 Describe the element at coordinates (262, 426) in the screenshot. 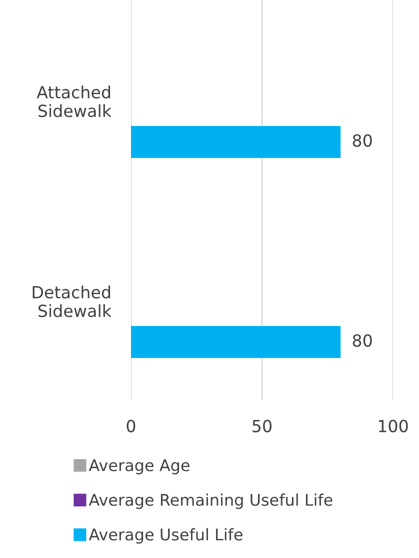

I see `x-tick-label: 50` at that location.